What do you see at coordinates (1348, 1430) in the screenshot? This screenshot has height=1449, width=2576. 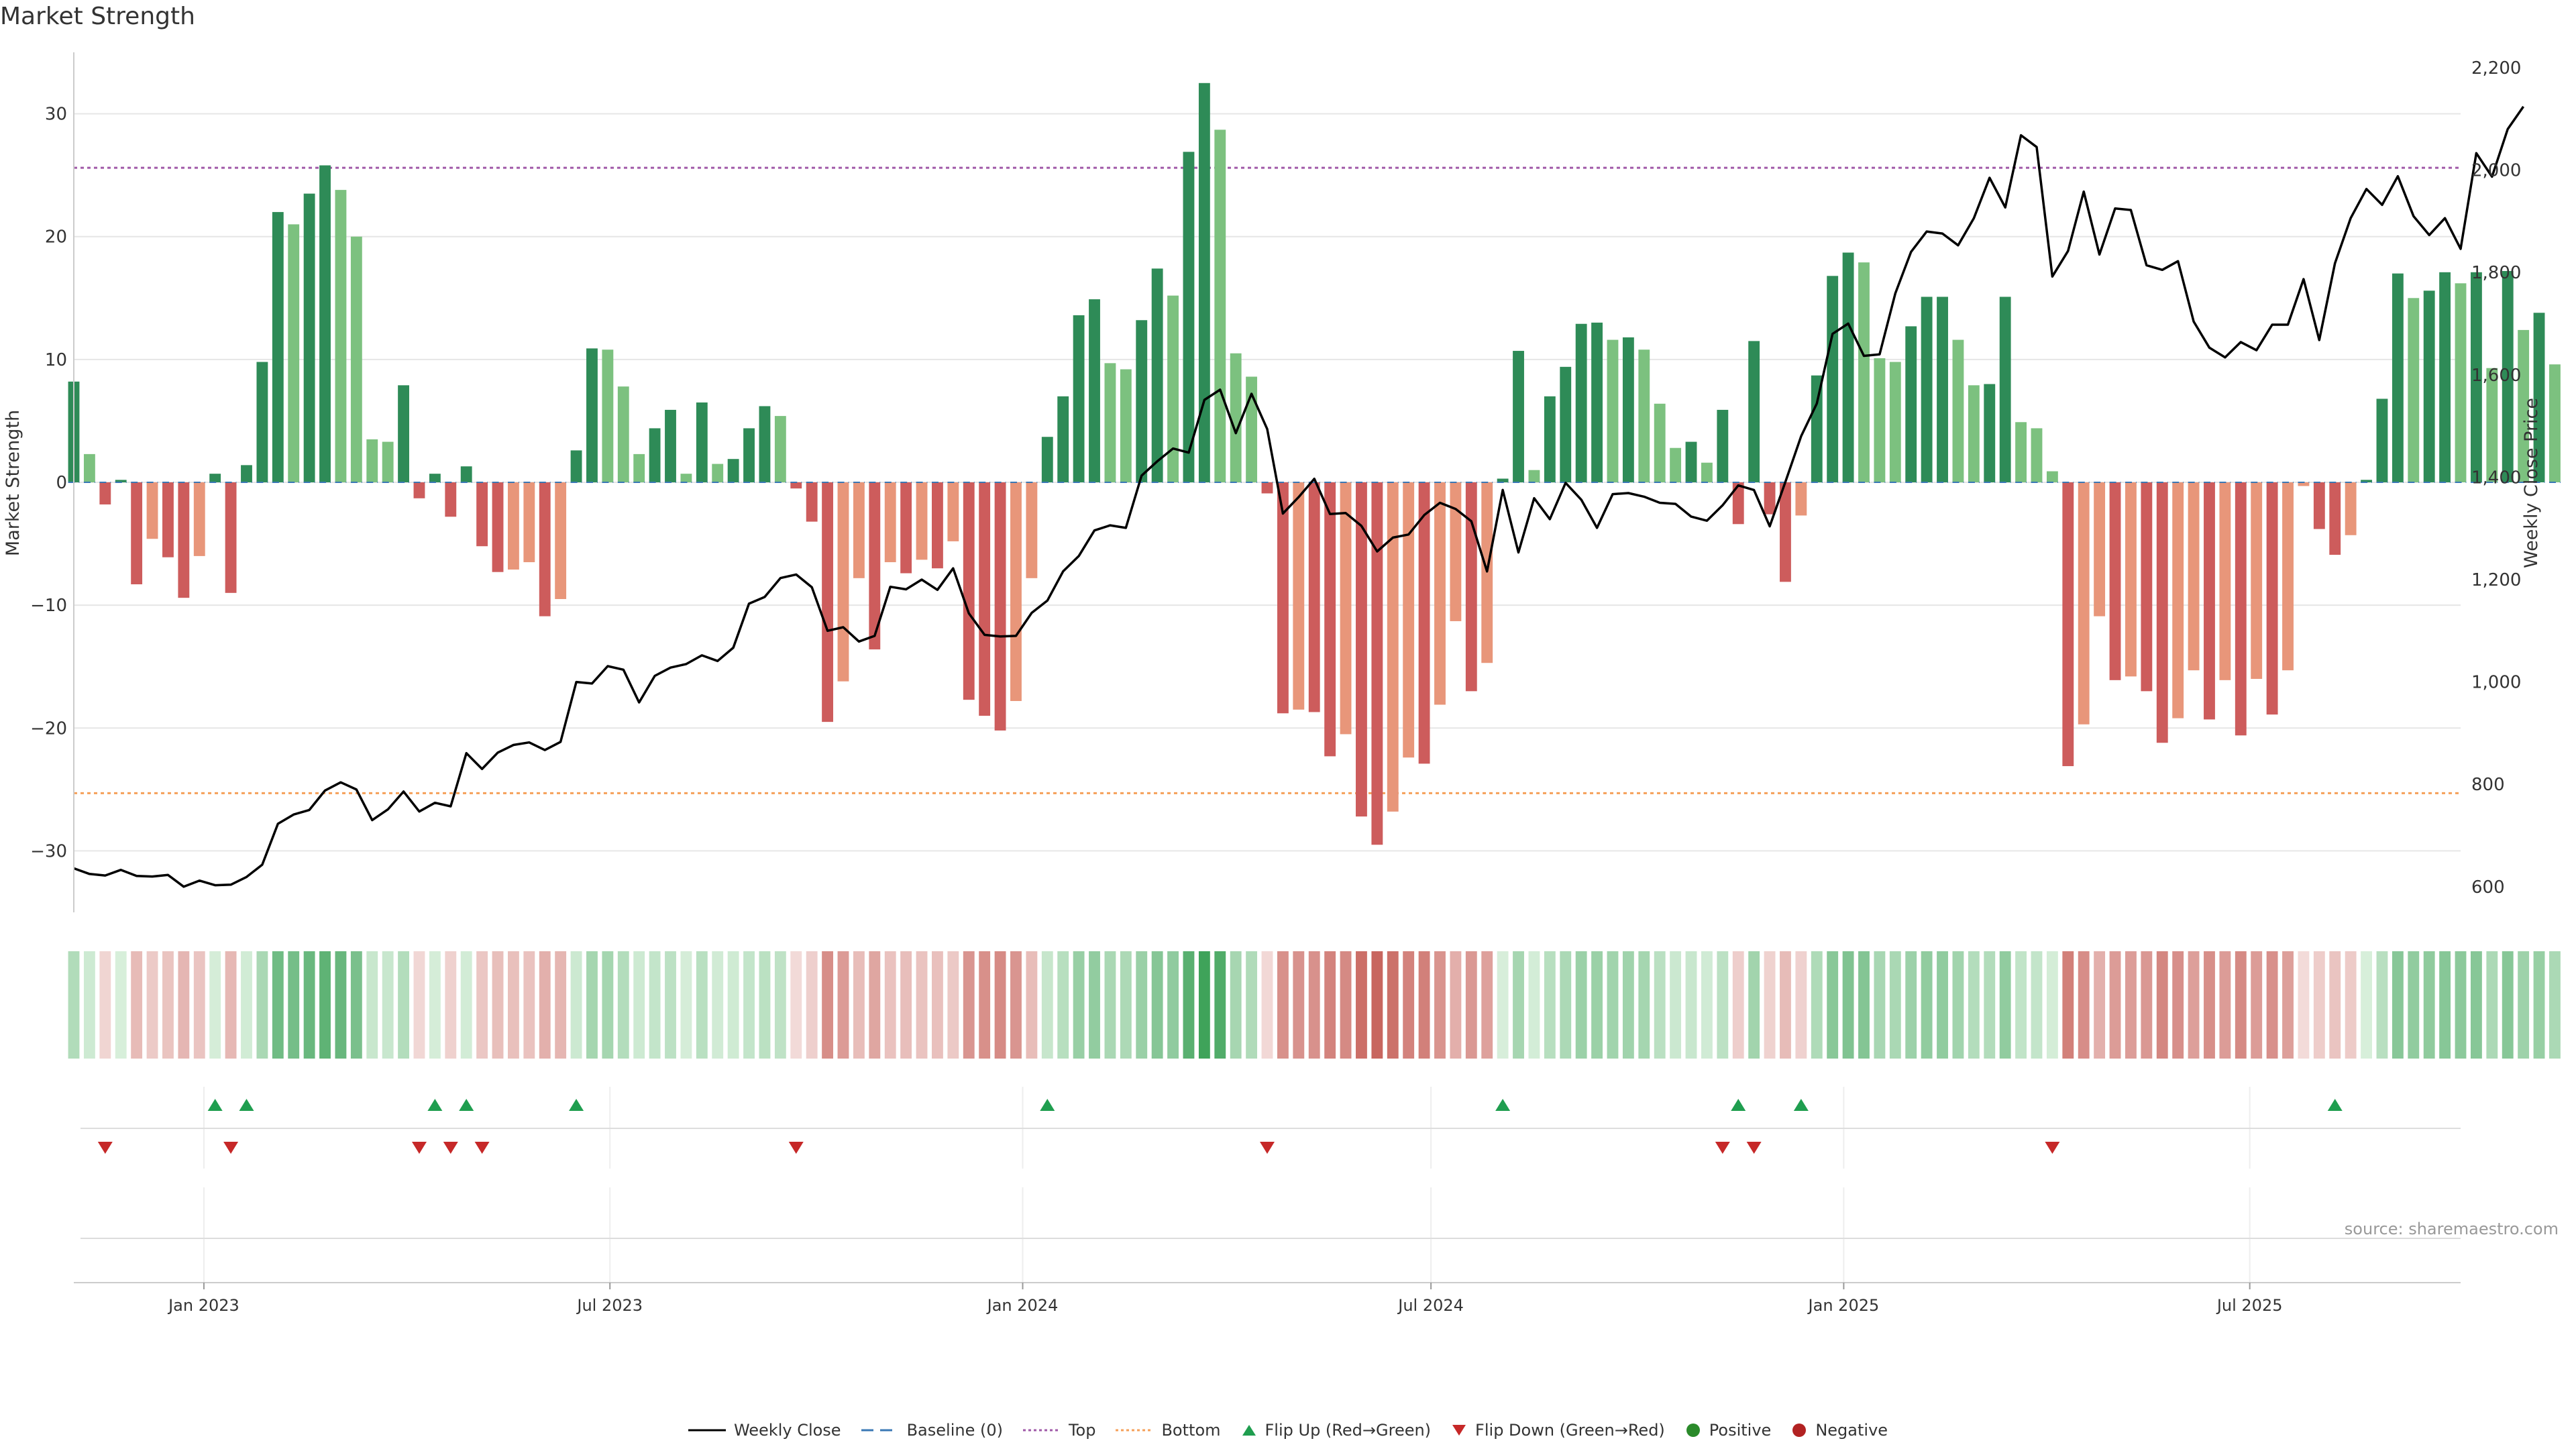 I see `legend-label: Flip Up (Red→Green)` at bounding box center [1348, 1430].